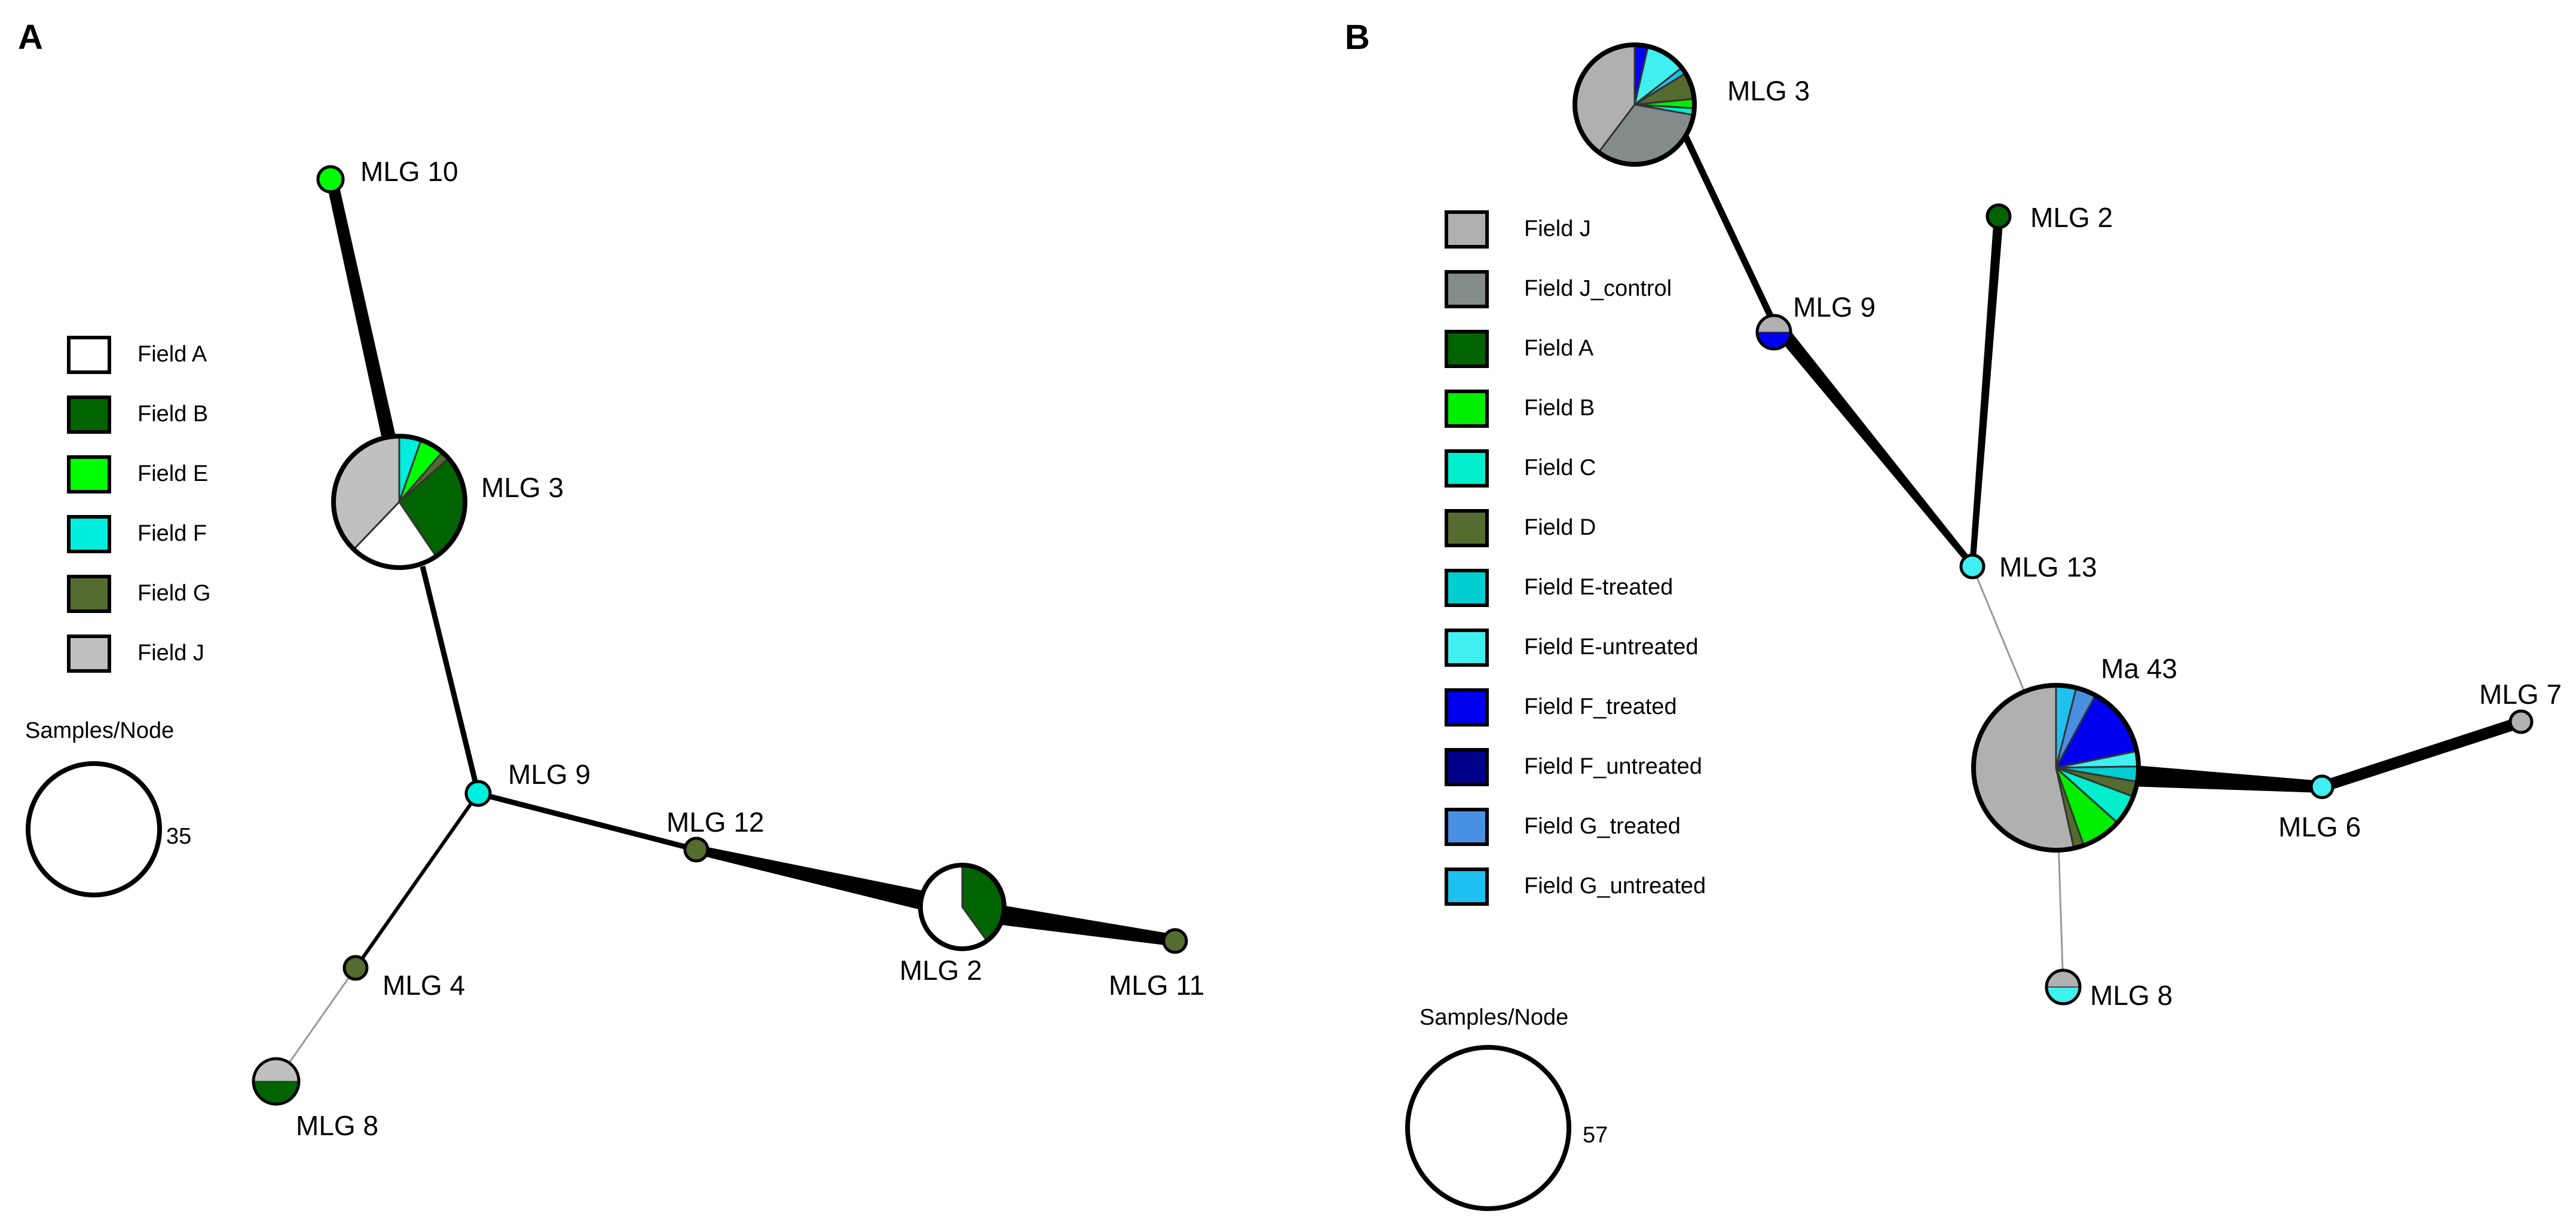 The image size is (2576, 1223). Describe the element at coordinates (1520, 409) in the screenshot. I see `legend-b-field-b: Field B` at that location.